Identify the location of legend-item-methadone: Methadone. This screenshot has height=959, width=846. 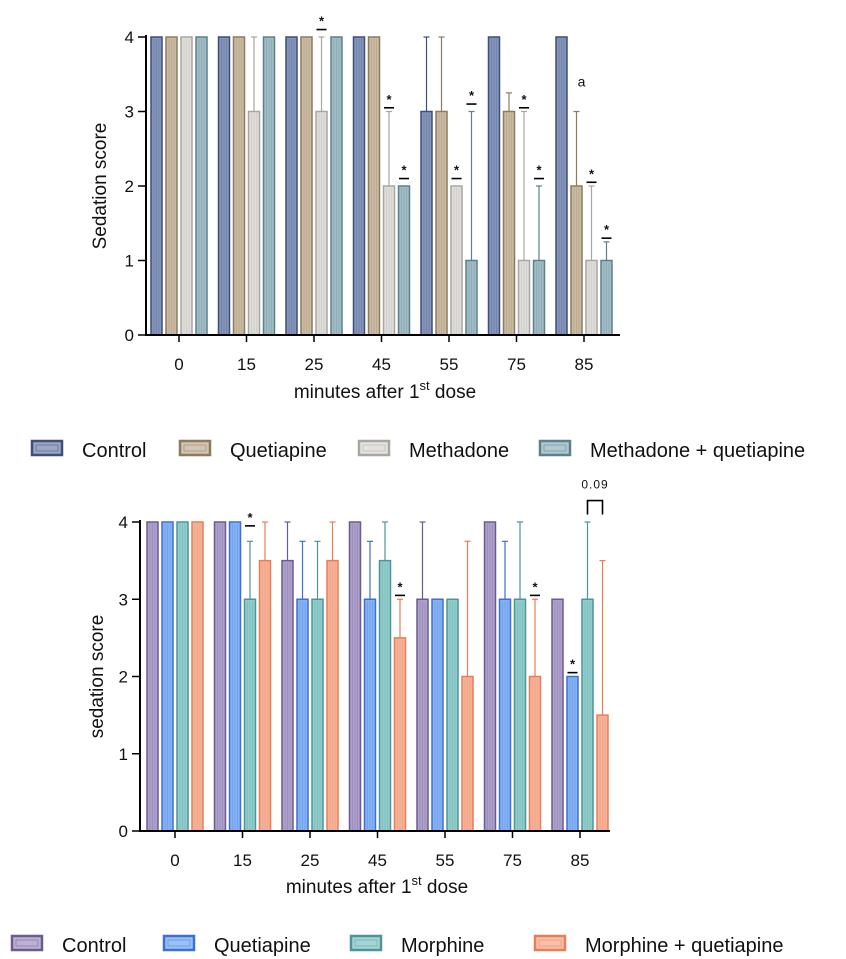
(433, 450).